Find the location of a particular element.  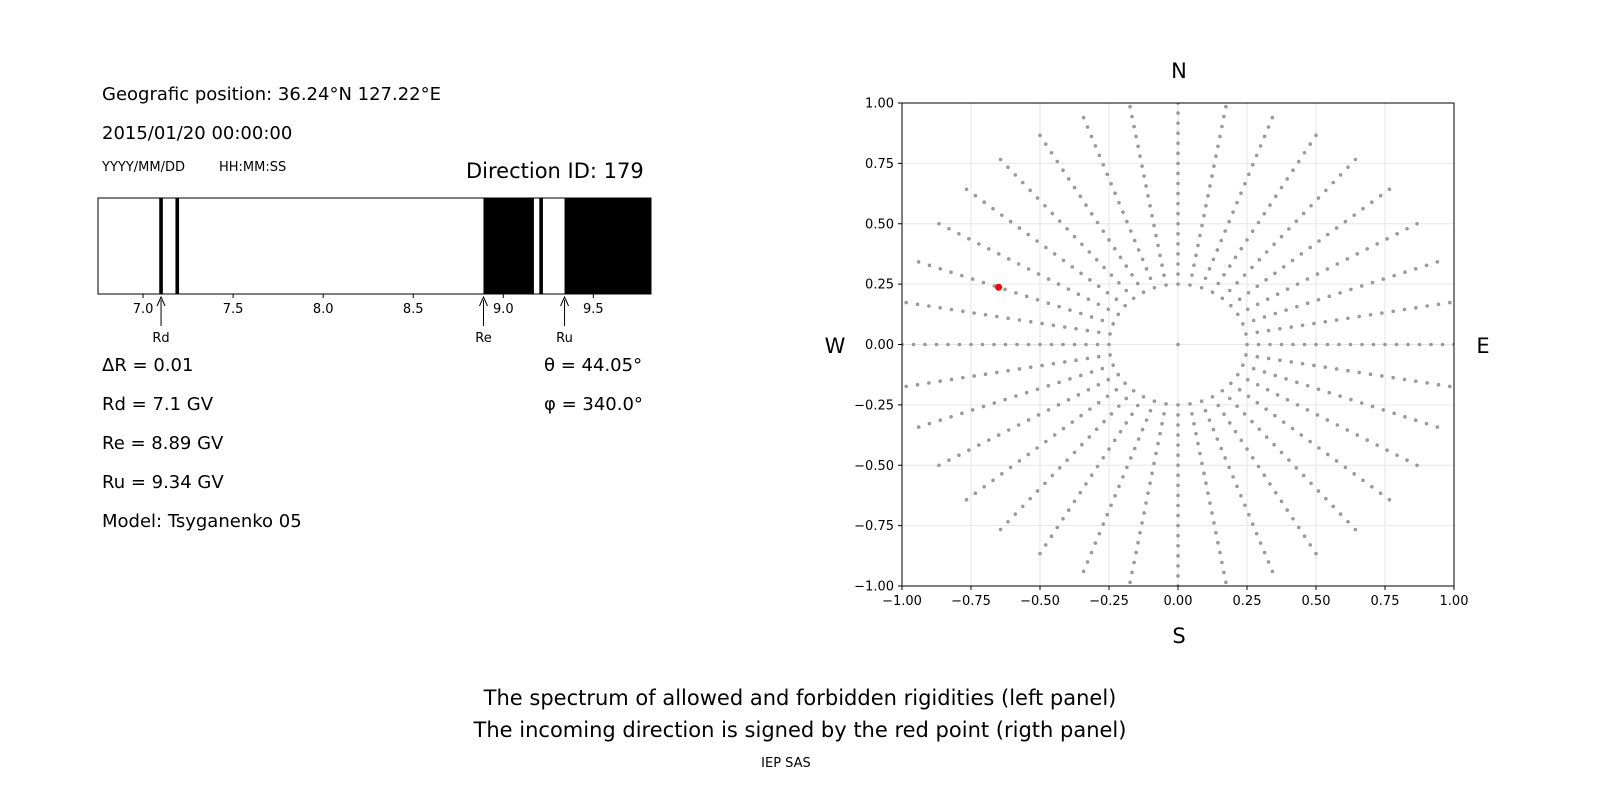

rd-value: Rd = 7.1 GV is located at coordinates (158, 404).